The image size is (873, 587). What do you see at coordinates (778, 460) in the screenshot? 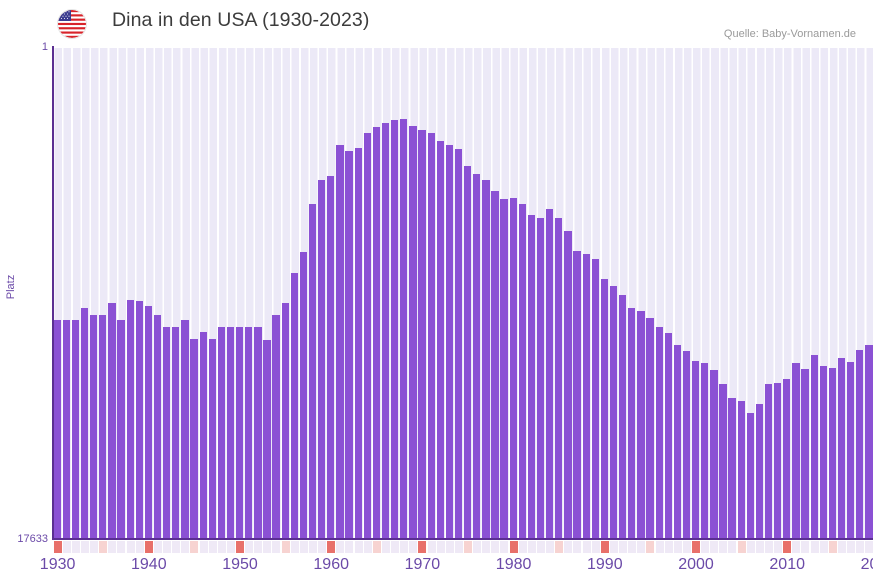
I see `bar-2009` at bounding box center [778, 460].